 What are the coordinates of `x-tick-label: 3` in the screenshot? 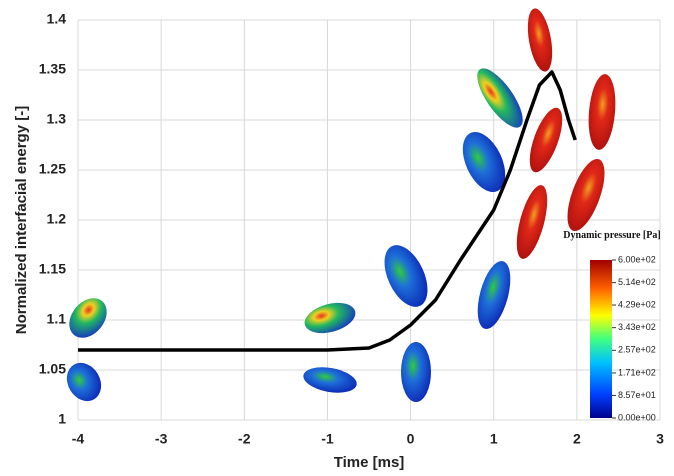 It's located at (660, 439).